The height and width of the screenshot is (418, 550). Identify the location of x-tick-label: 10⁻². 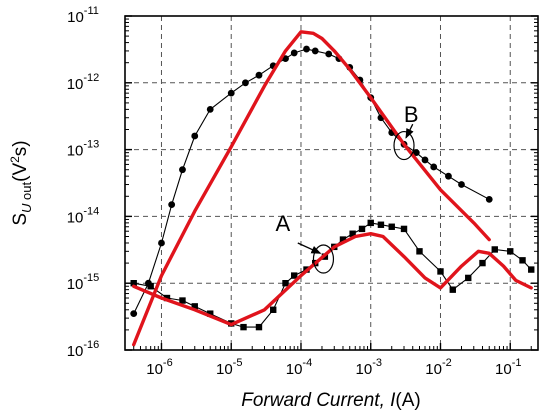
(438, 367).